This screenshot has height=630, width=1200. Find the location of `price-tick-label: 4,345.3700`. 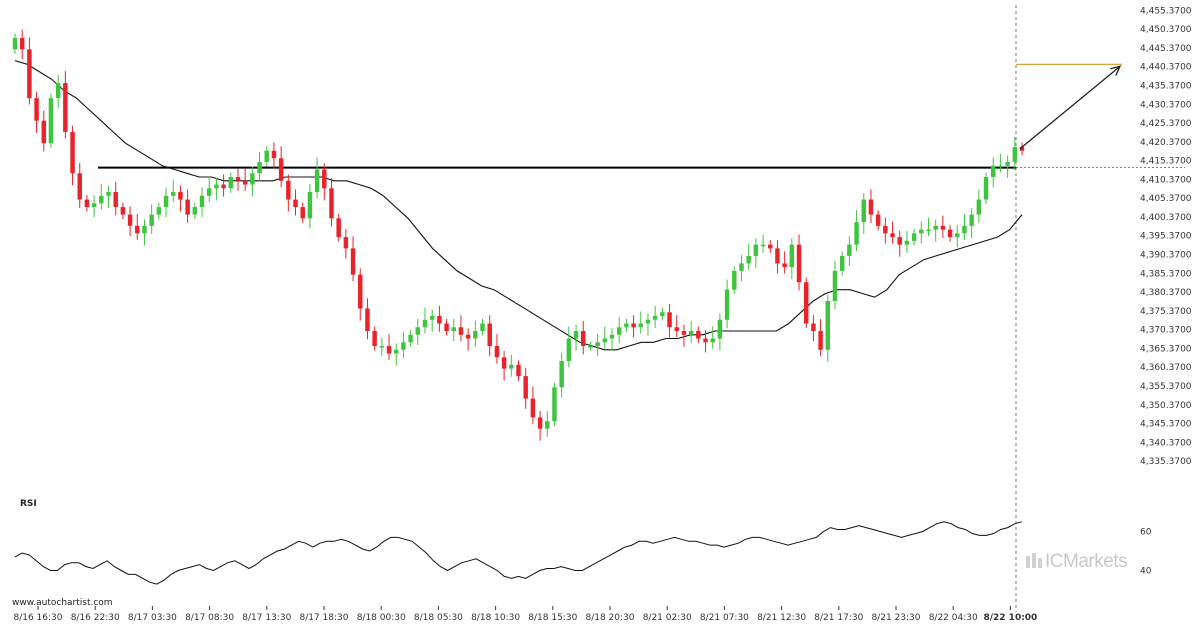

price-tick-label: 4,345.3700 is located at coordinates (1166, 425).